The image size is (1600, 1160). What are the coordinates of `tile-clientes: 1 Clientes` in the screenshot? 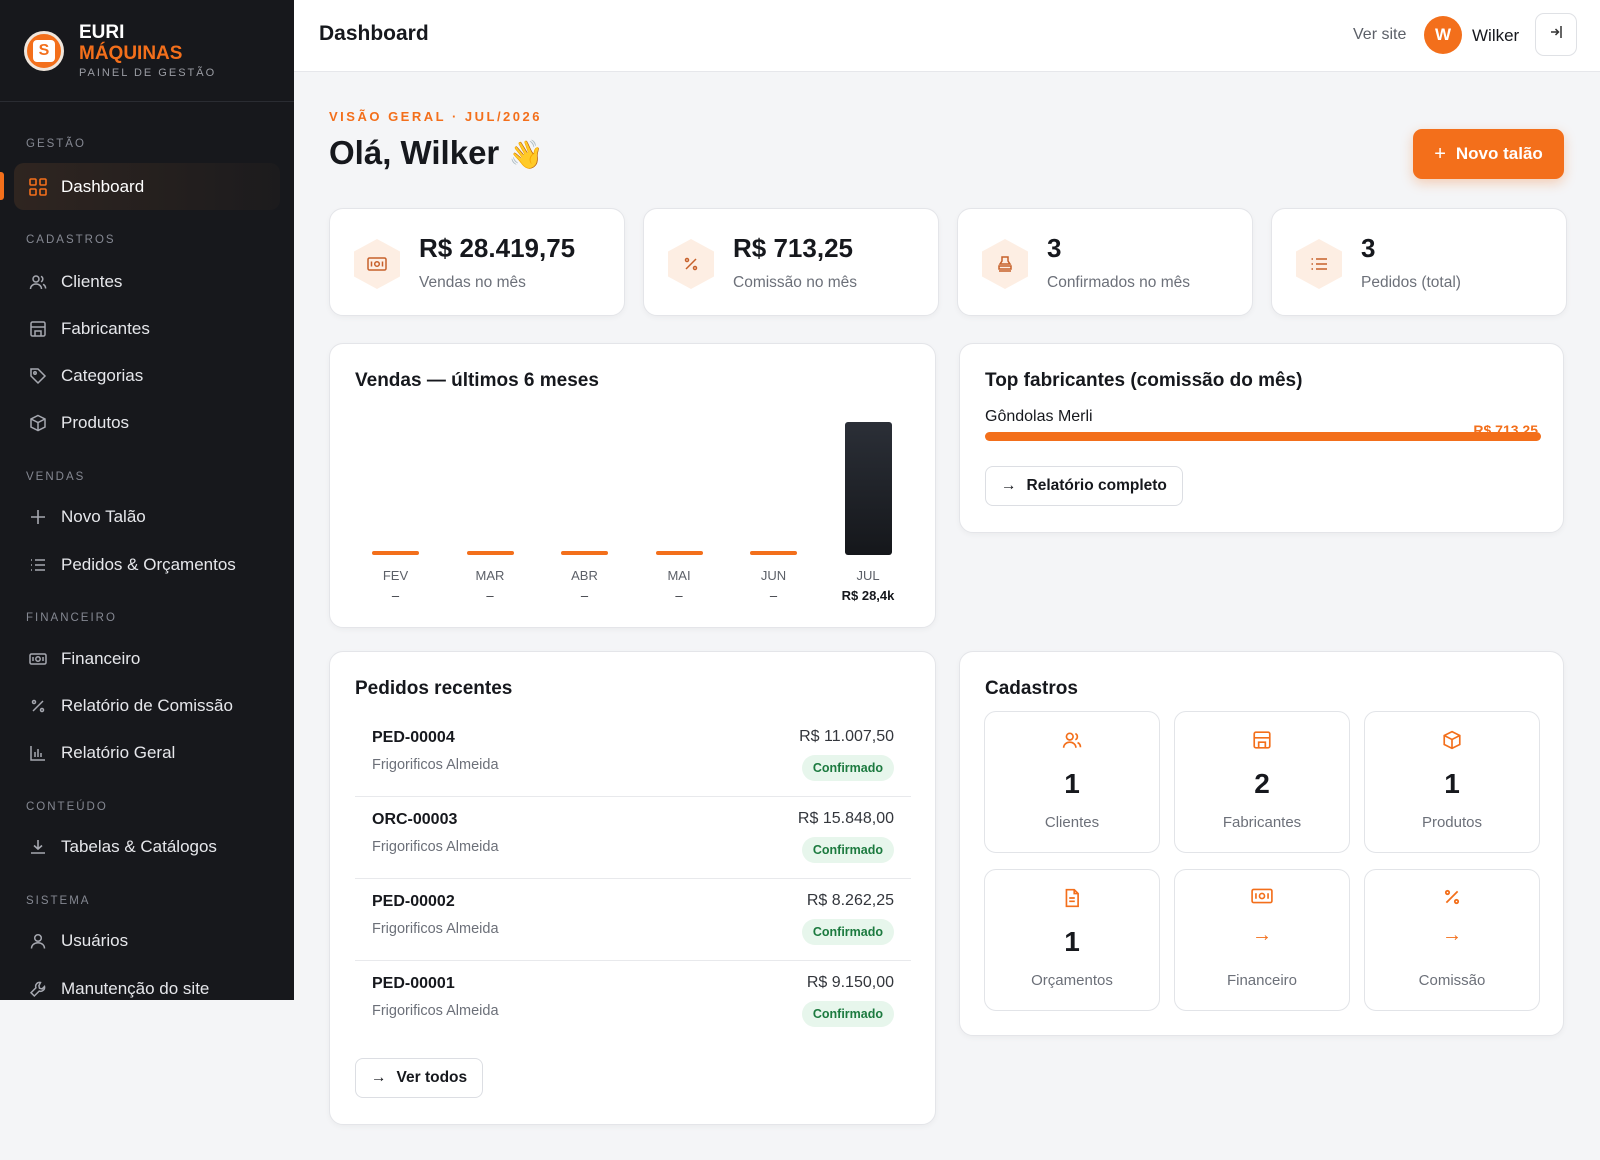 It's located at (1072, 782).